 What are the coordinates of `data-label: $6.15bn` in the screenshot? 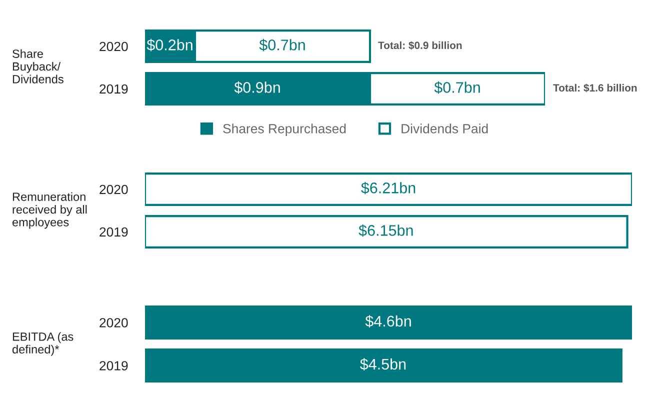 It's located at (385, 230).